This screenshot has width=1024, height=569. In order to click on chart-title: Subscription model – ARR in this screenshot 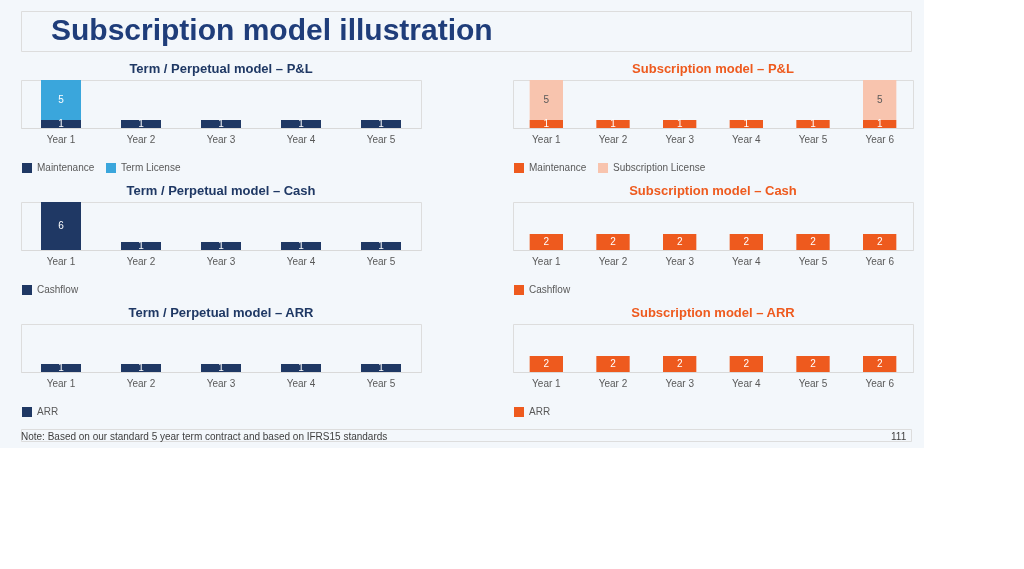, I will do `click(713, 312)`.